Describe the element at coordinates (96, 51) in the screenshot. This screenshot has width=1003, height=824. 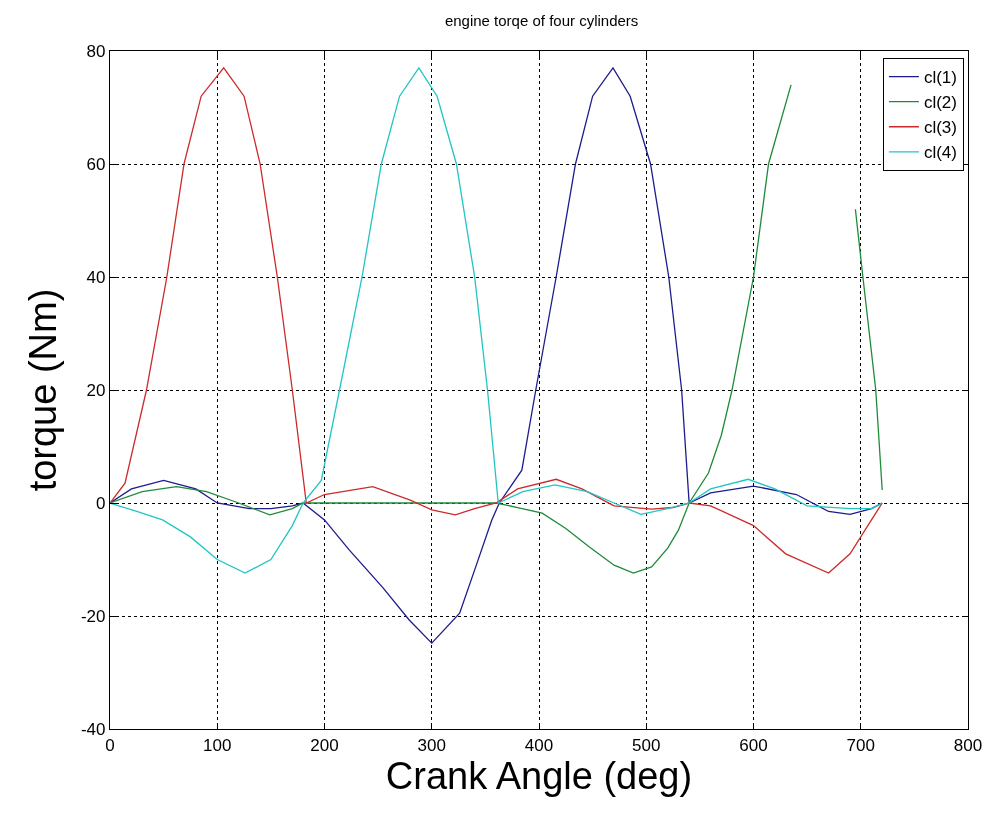
I see `y-tick-label: 80` at that location.